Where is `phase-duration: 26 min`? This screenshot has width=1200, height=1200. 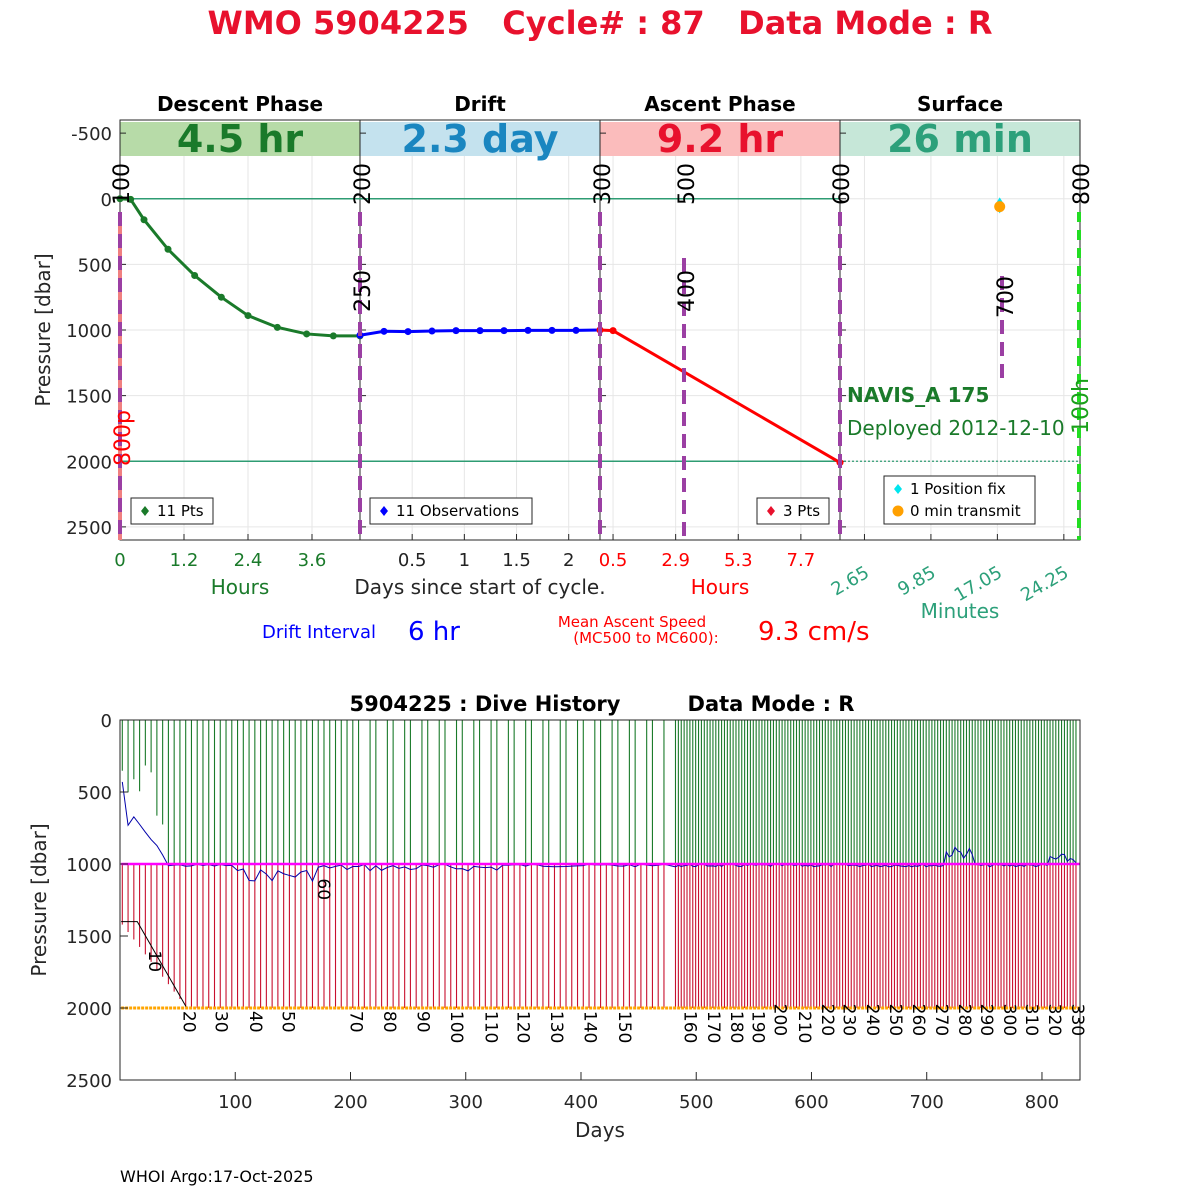 phase-duration: 26 min is located at coordinates (960, 139).